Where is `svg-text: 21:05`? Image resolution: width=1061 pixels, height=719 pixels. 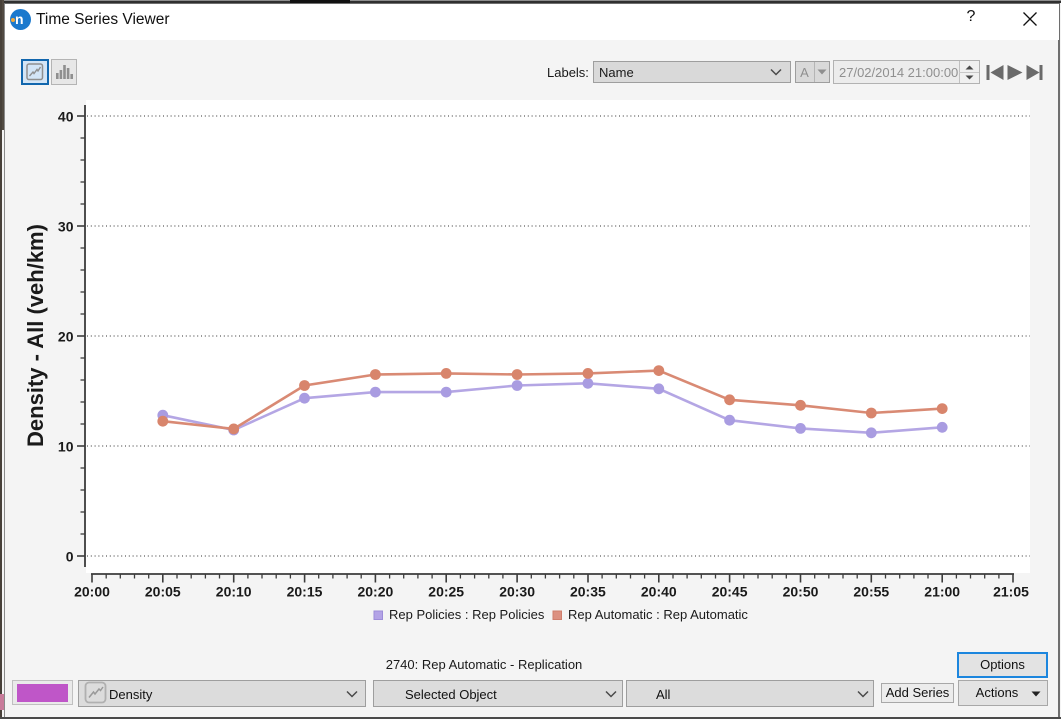 svg-text: 21:05 is located at coordinates (1011, 592).